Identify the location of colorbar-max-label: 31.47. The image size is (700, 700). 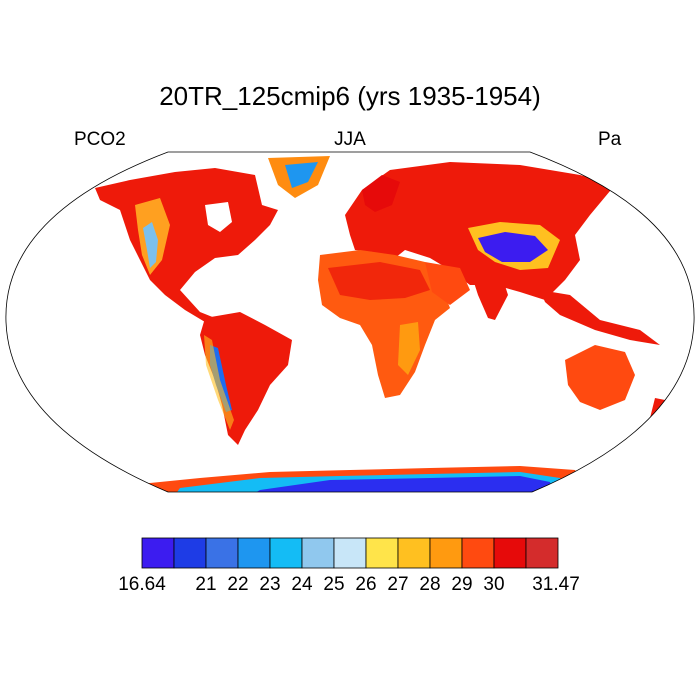
(556, 584).